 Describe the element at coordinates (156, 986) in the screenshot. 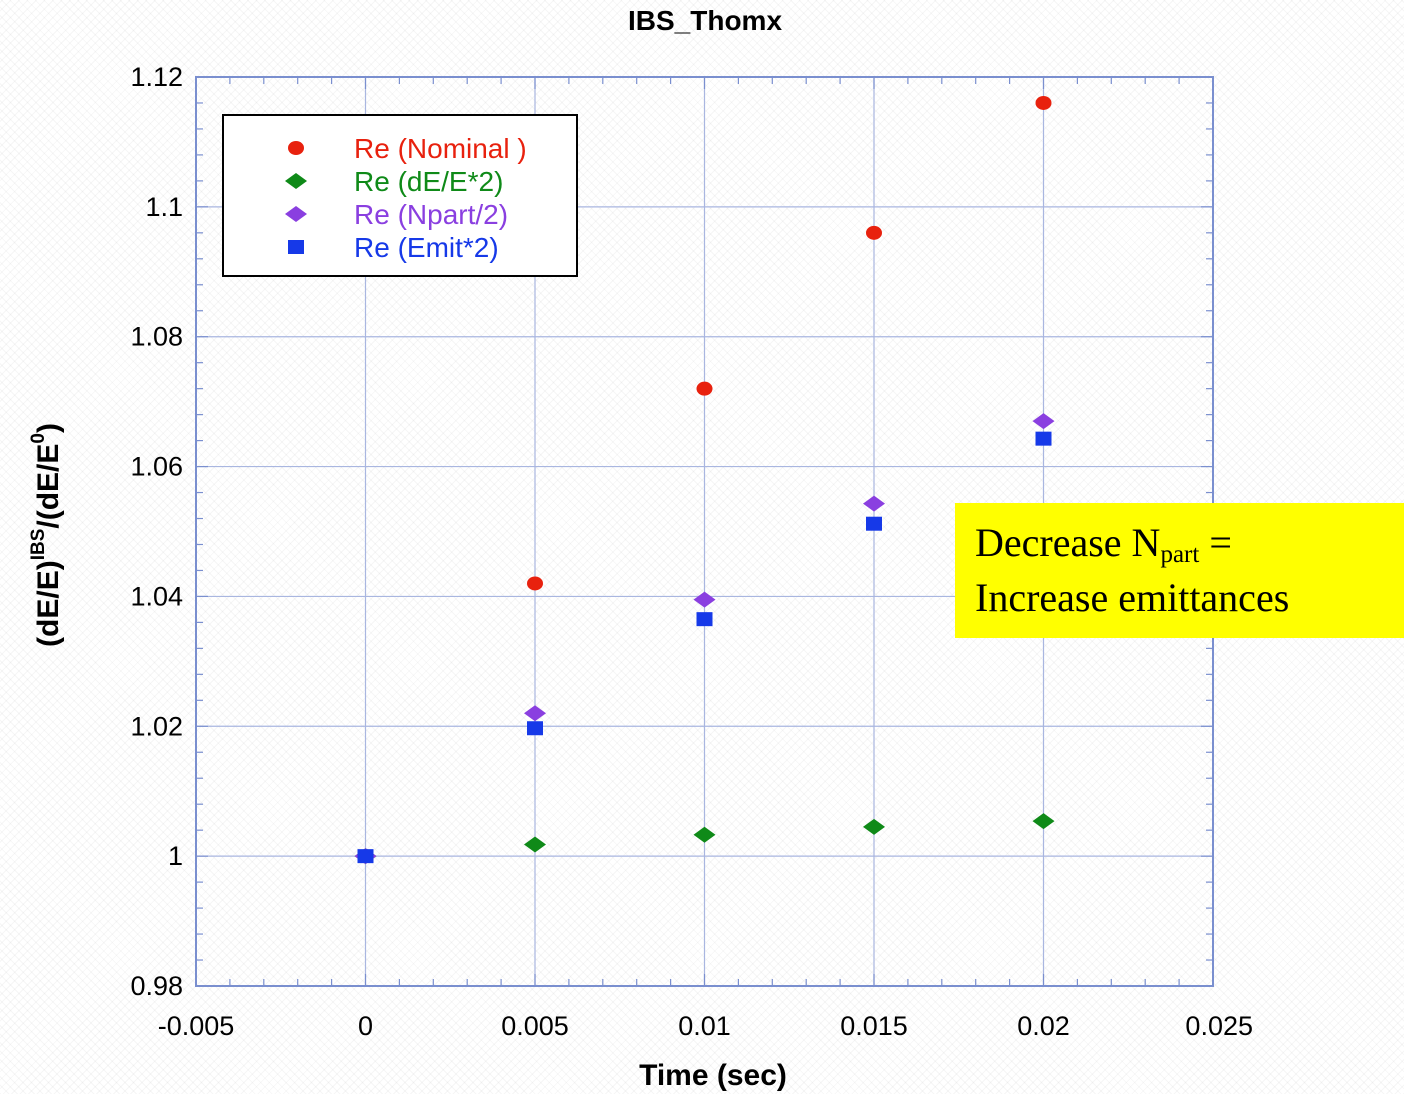

I see `y-tick-label: 0.98` at that location.